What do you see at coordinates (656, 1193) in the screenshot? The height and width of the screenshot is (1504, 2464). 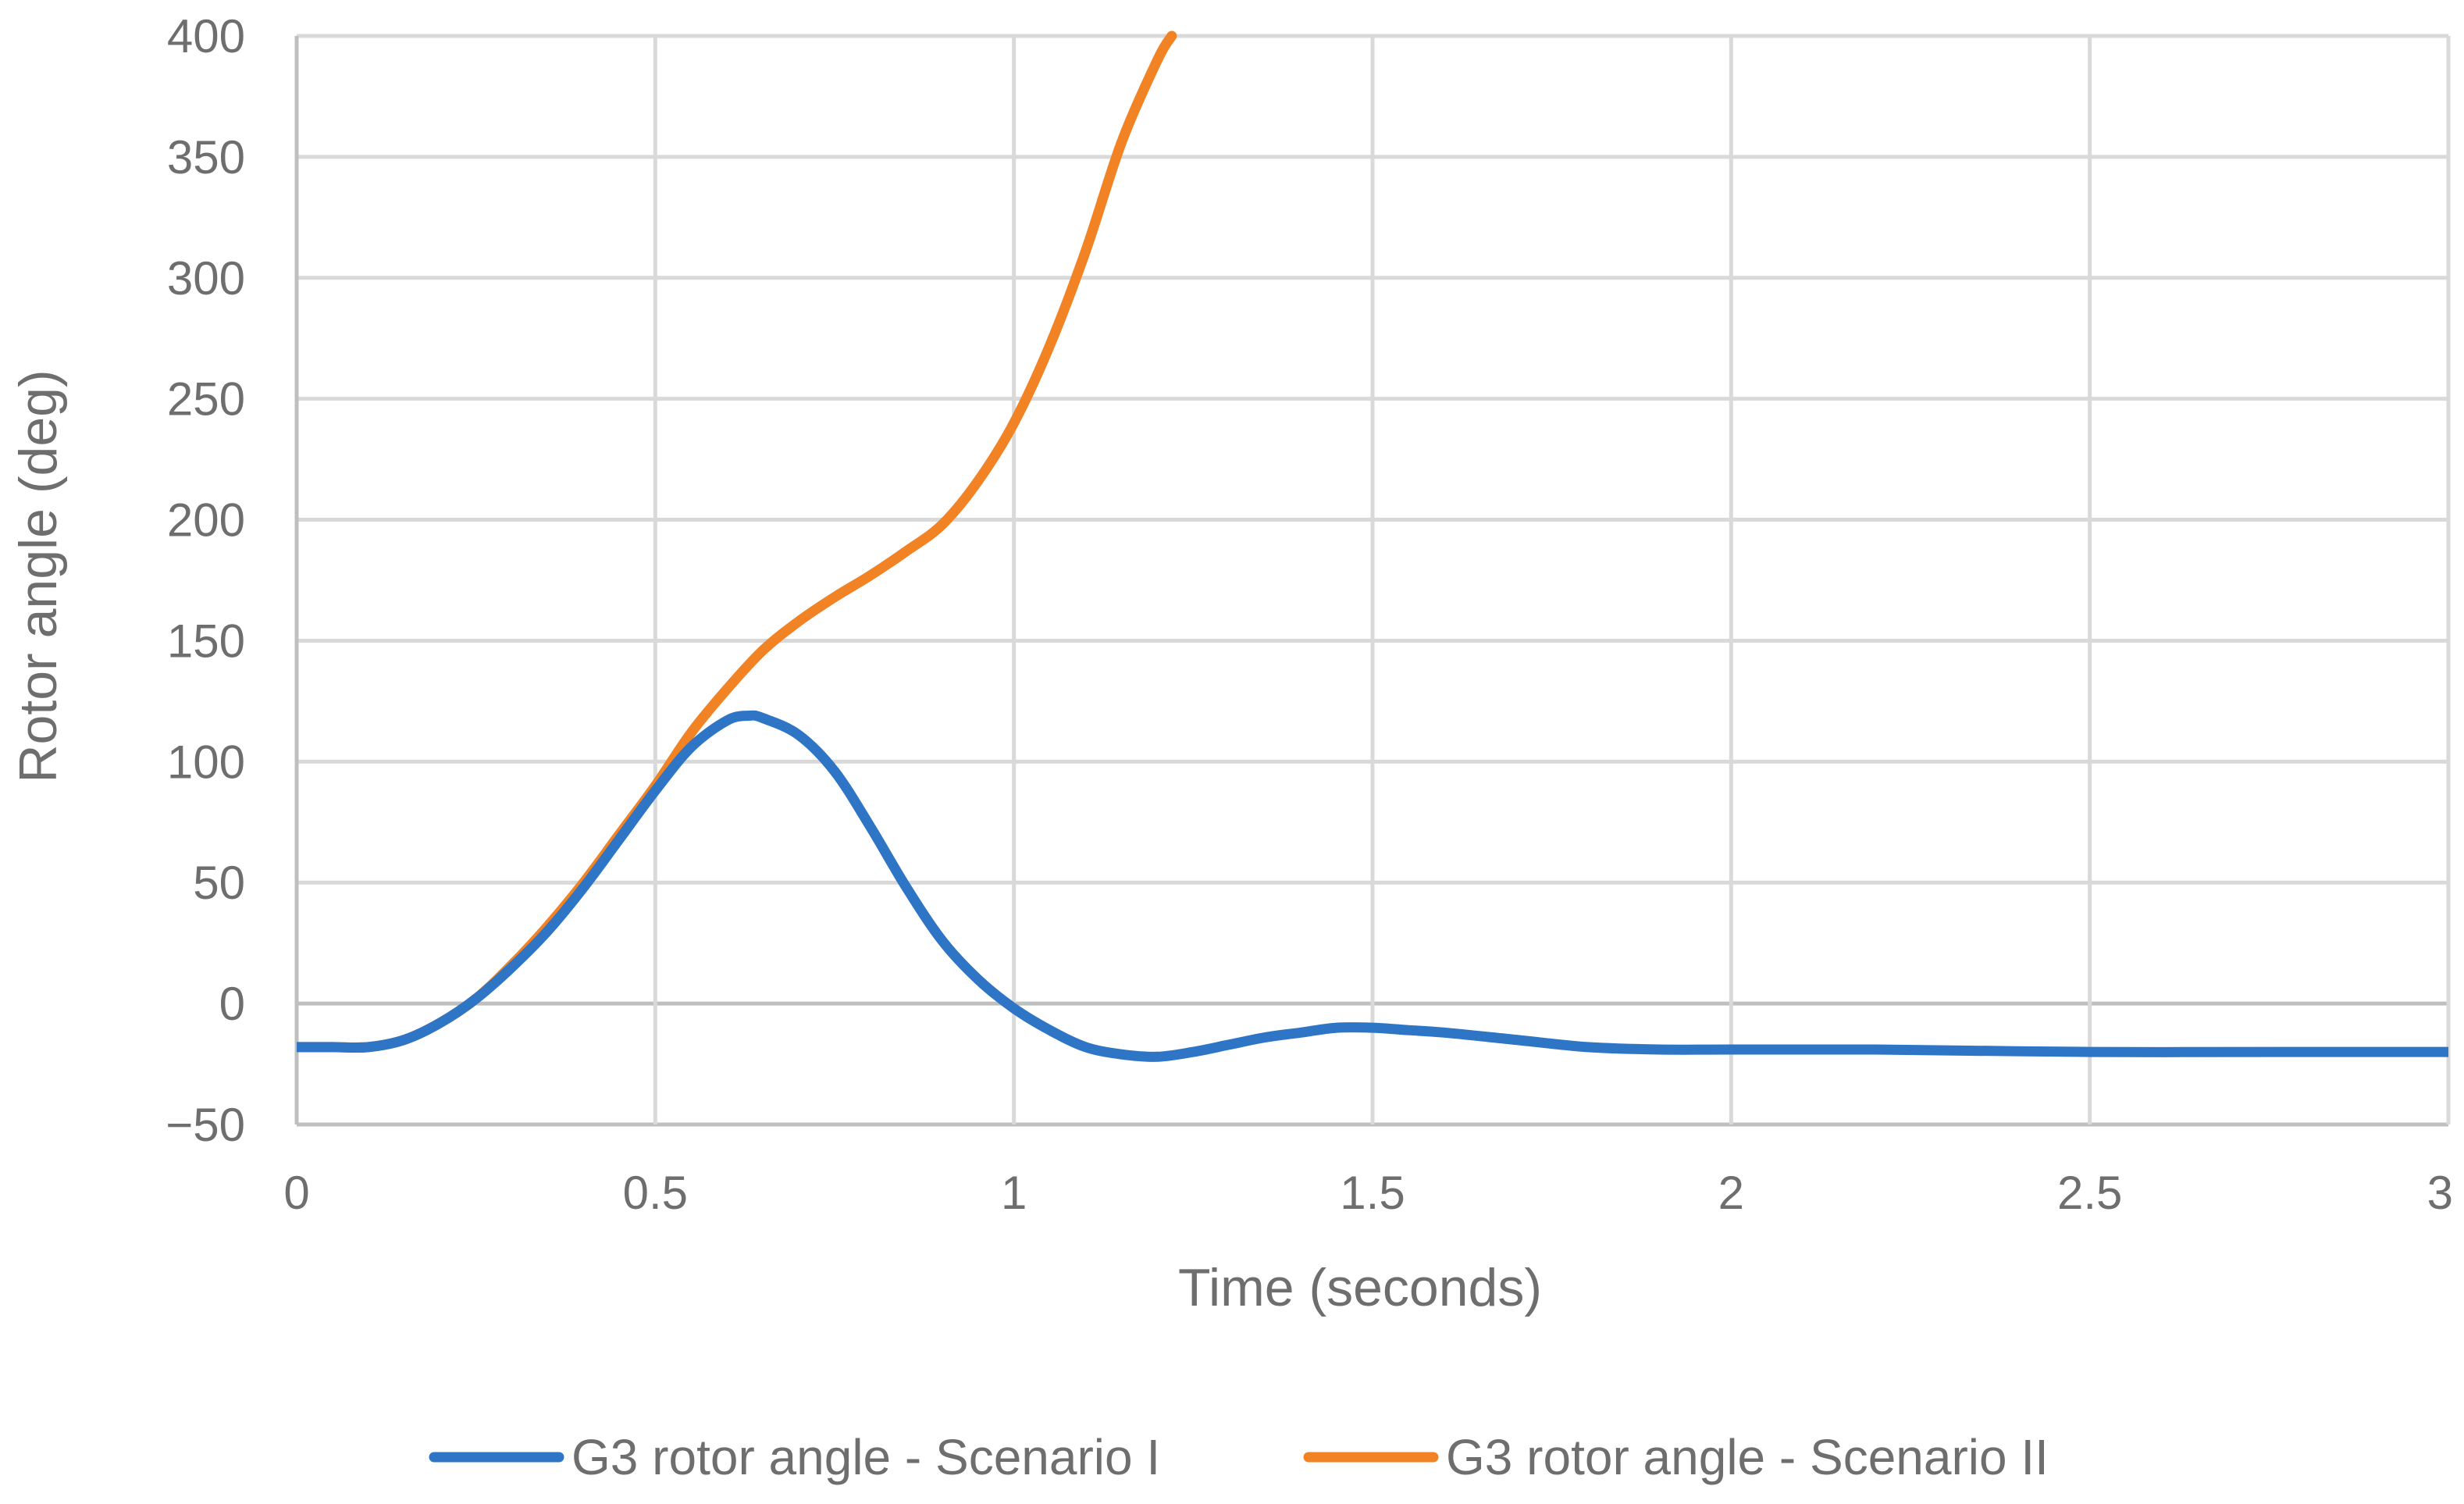 I see `x-tick-label: 0.5` at bounding box center [656, 1193].